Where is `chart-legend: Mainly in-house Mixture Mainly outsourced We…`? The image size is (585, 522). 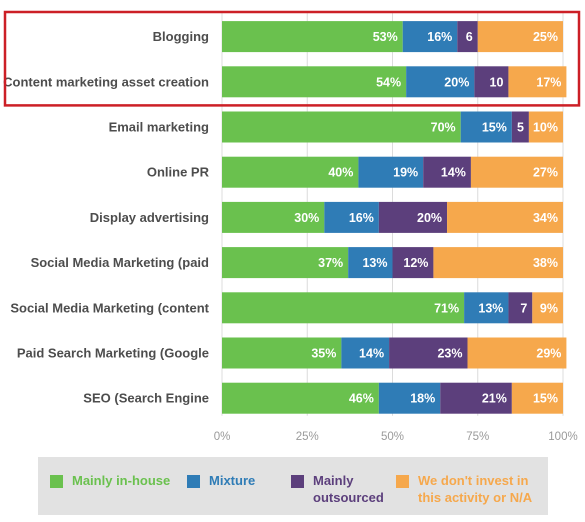
chart-legend: Mainly in-house Mixture Mainly outsourced We… is located at coordinates (293, 486).